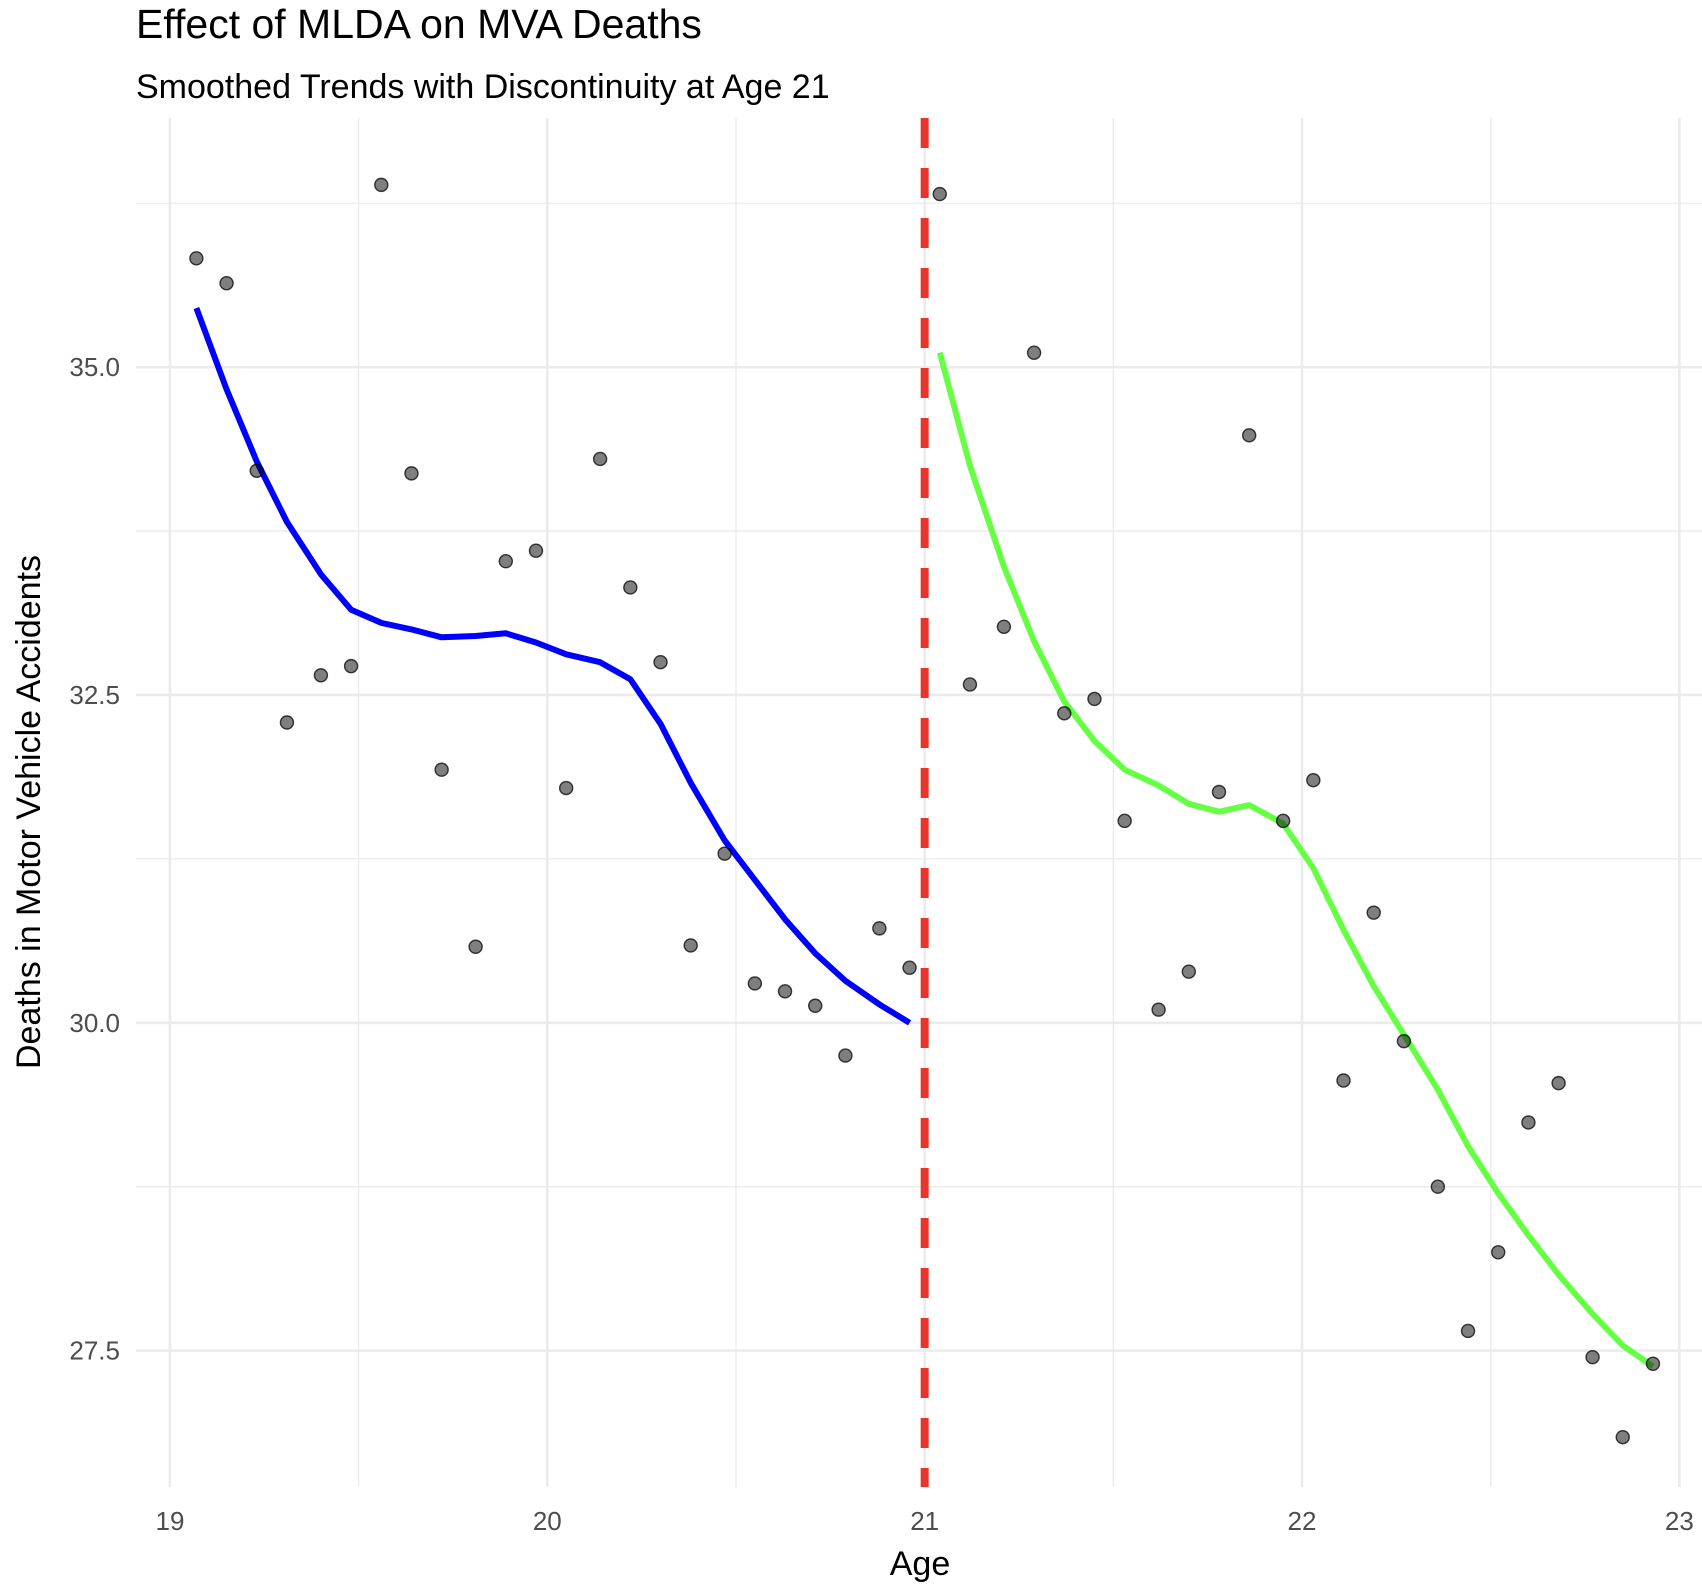  What do you see at coordinates (419, 24) in the screenshot?
I see `chart-title: Effect of MLDA on MVA Deaths` at bounding box center [419, 24].